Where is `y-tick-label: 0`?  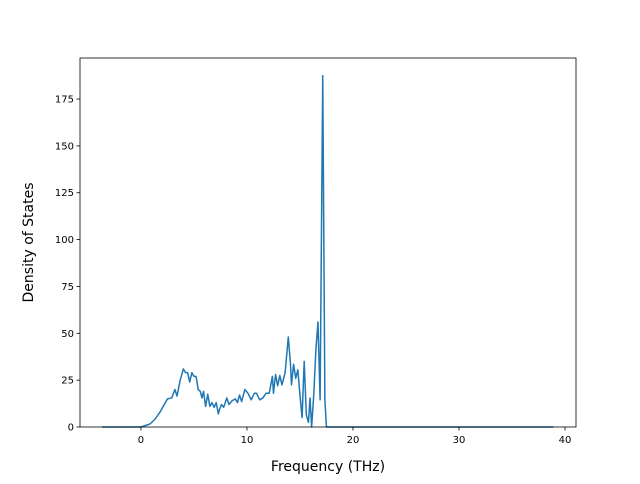 y-tick-label: 0 is located at coordinates (71, 428).